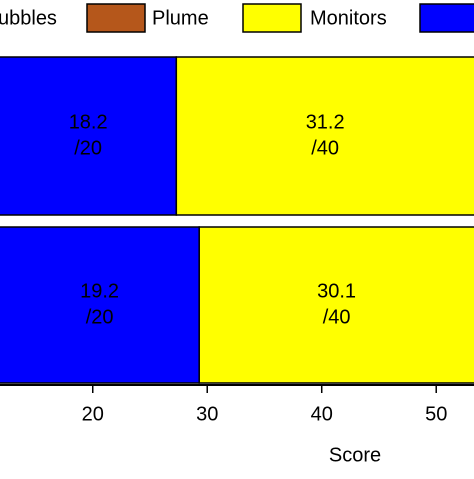 This screenshot has width=474, height=479. I want to click on x-axis-label: Score, so click(355, 455).